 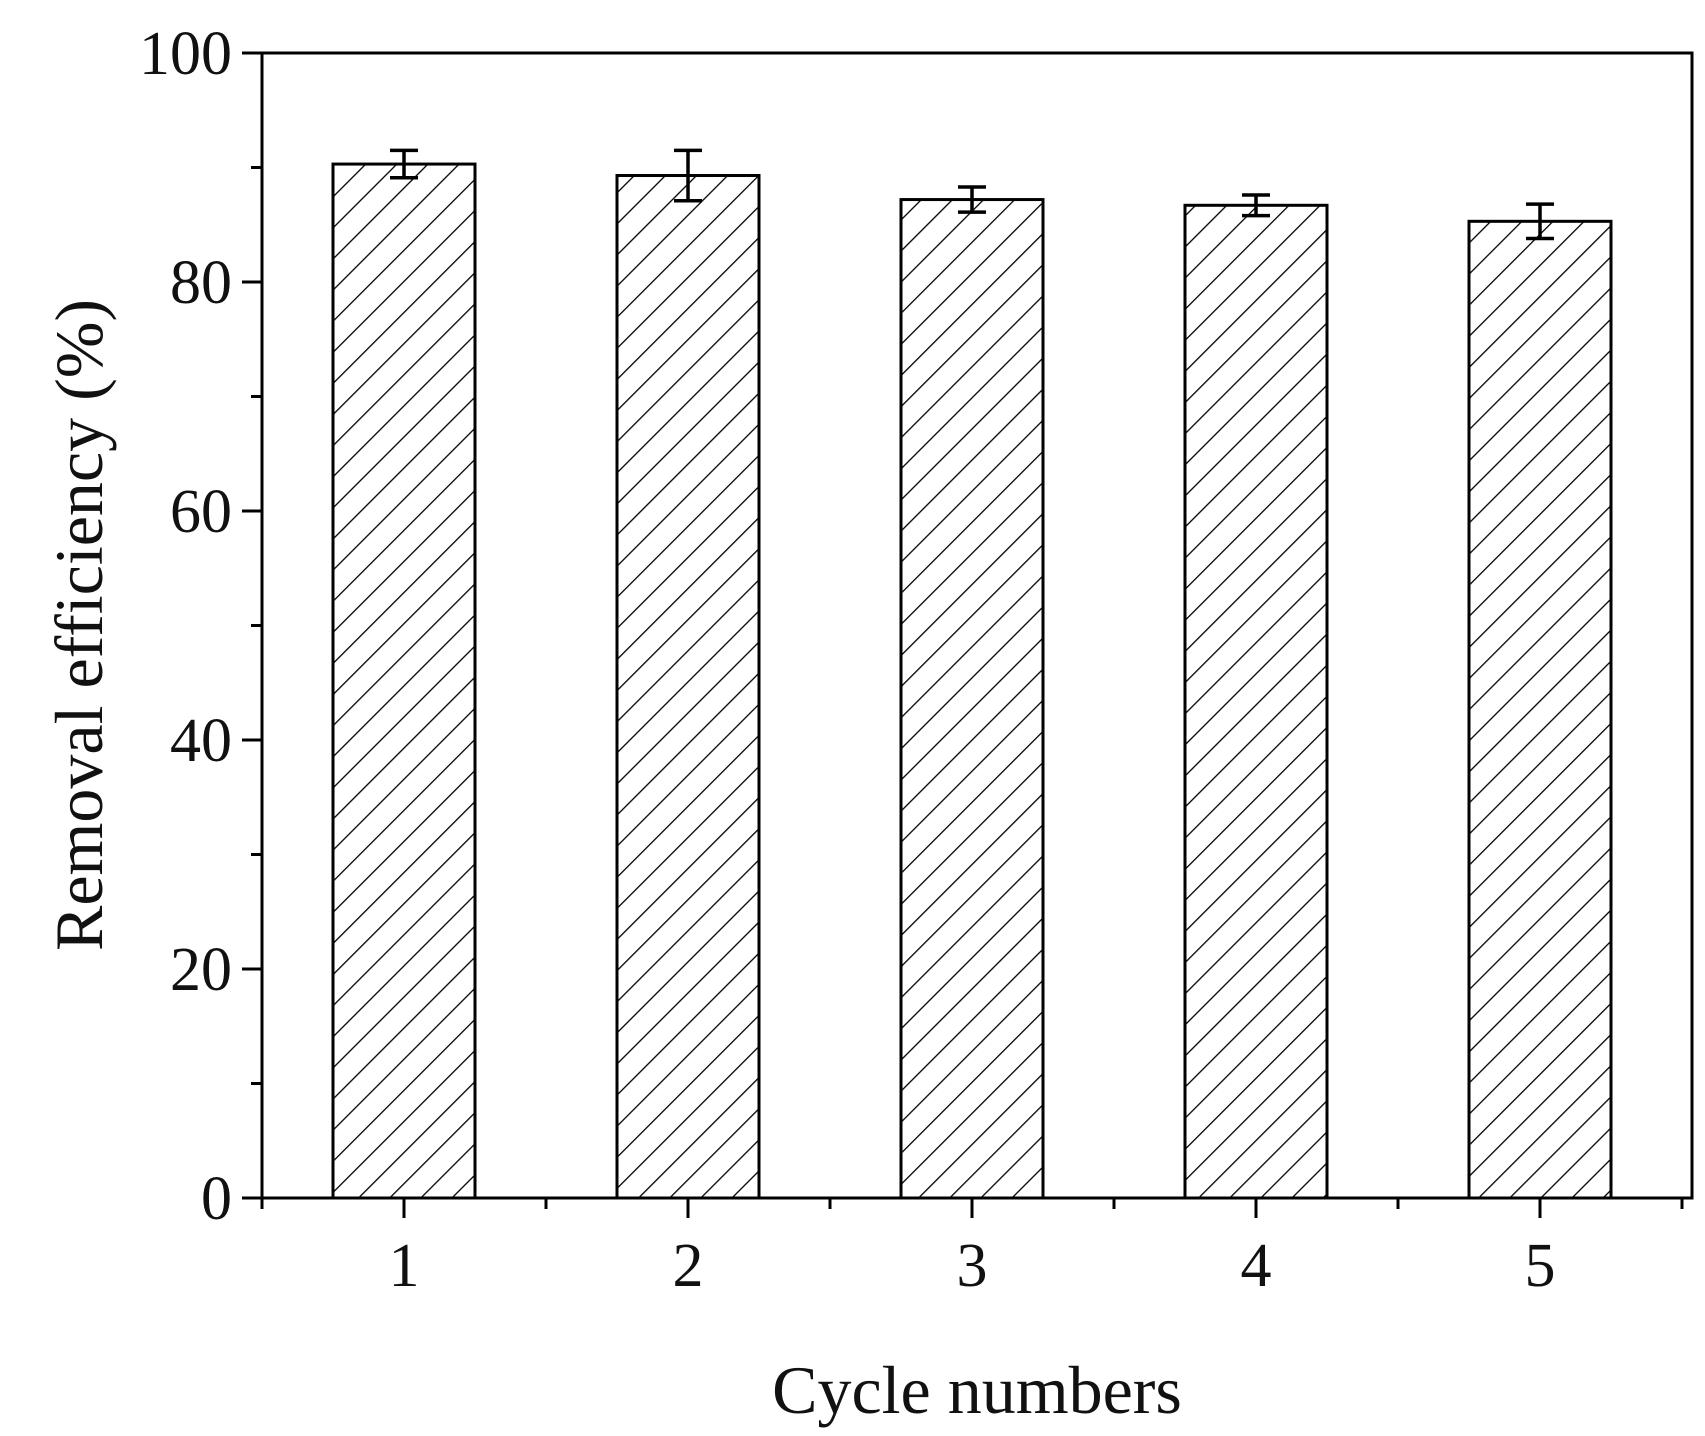 I want to click on y-axis-title: Removal efficiency (%), so click(x=79, y=625).